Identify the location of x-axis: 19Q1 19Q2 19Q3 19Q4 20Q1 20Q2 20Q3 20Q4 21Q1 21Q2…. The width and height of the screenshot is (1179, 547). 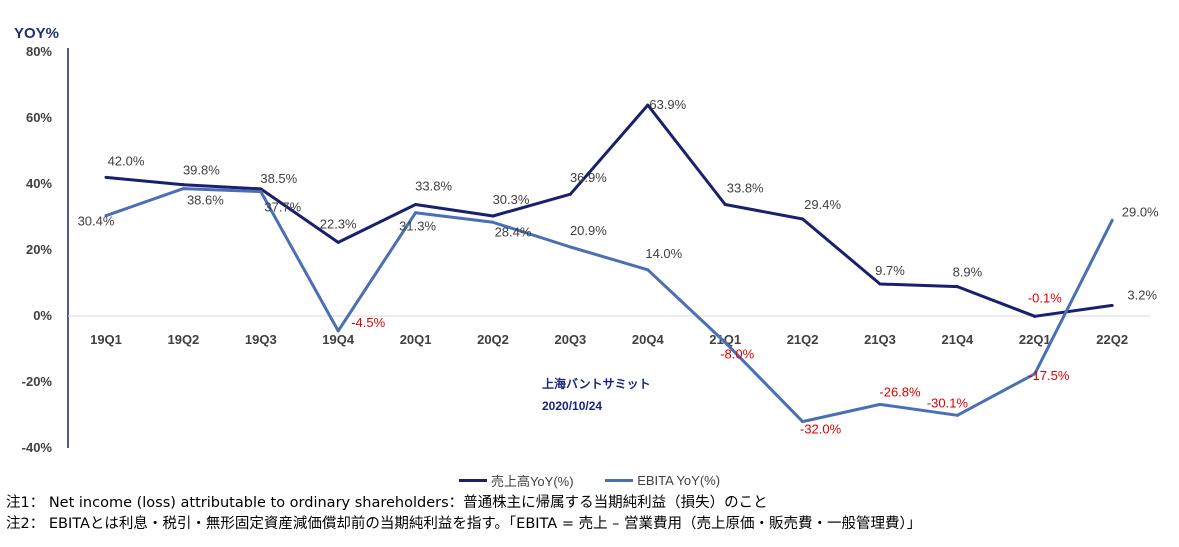
(609, 331).